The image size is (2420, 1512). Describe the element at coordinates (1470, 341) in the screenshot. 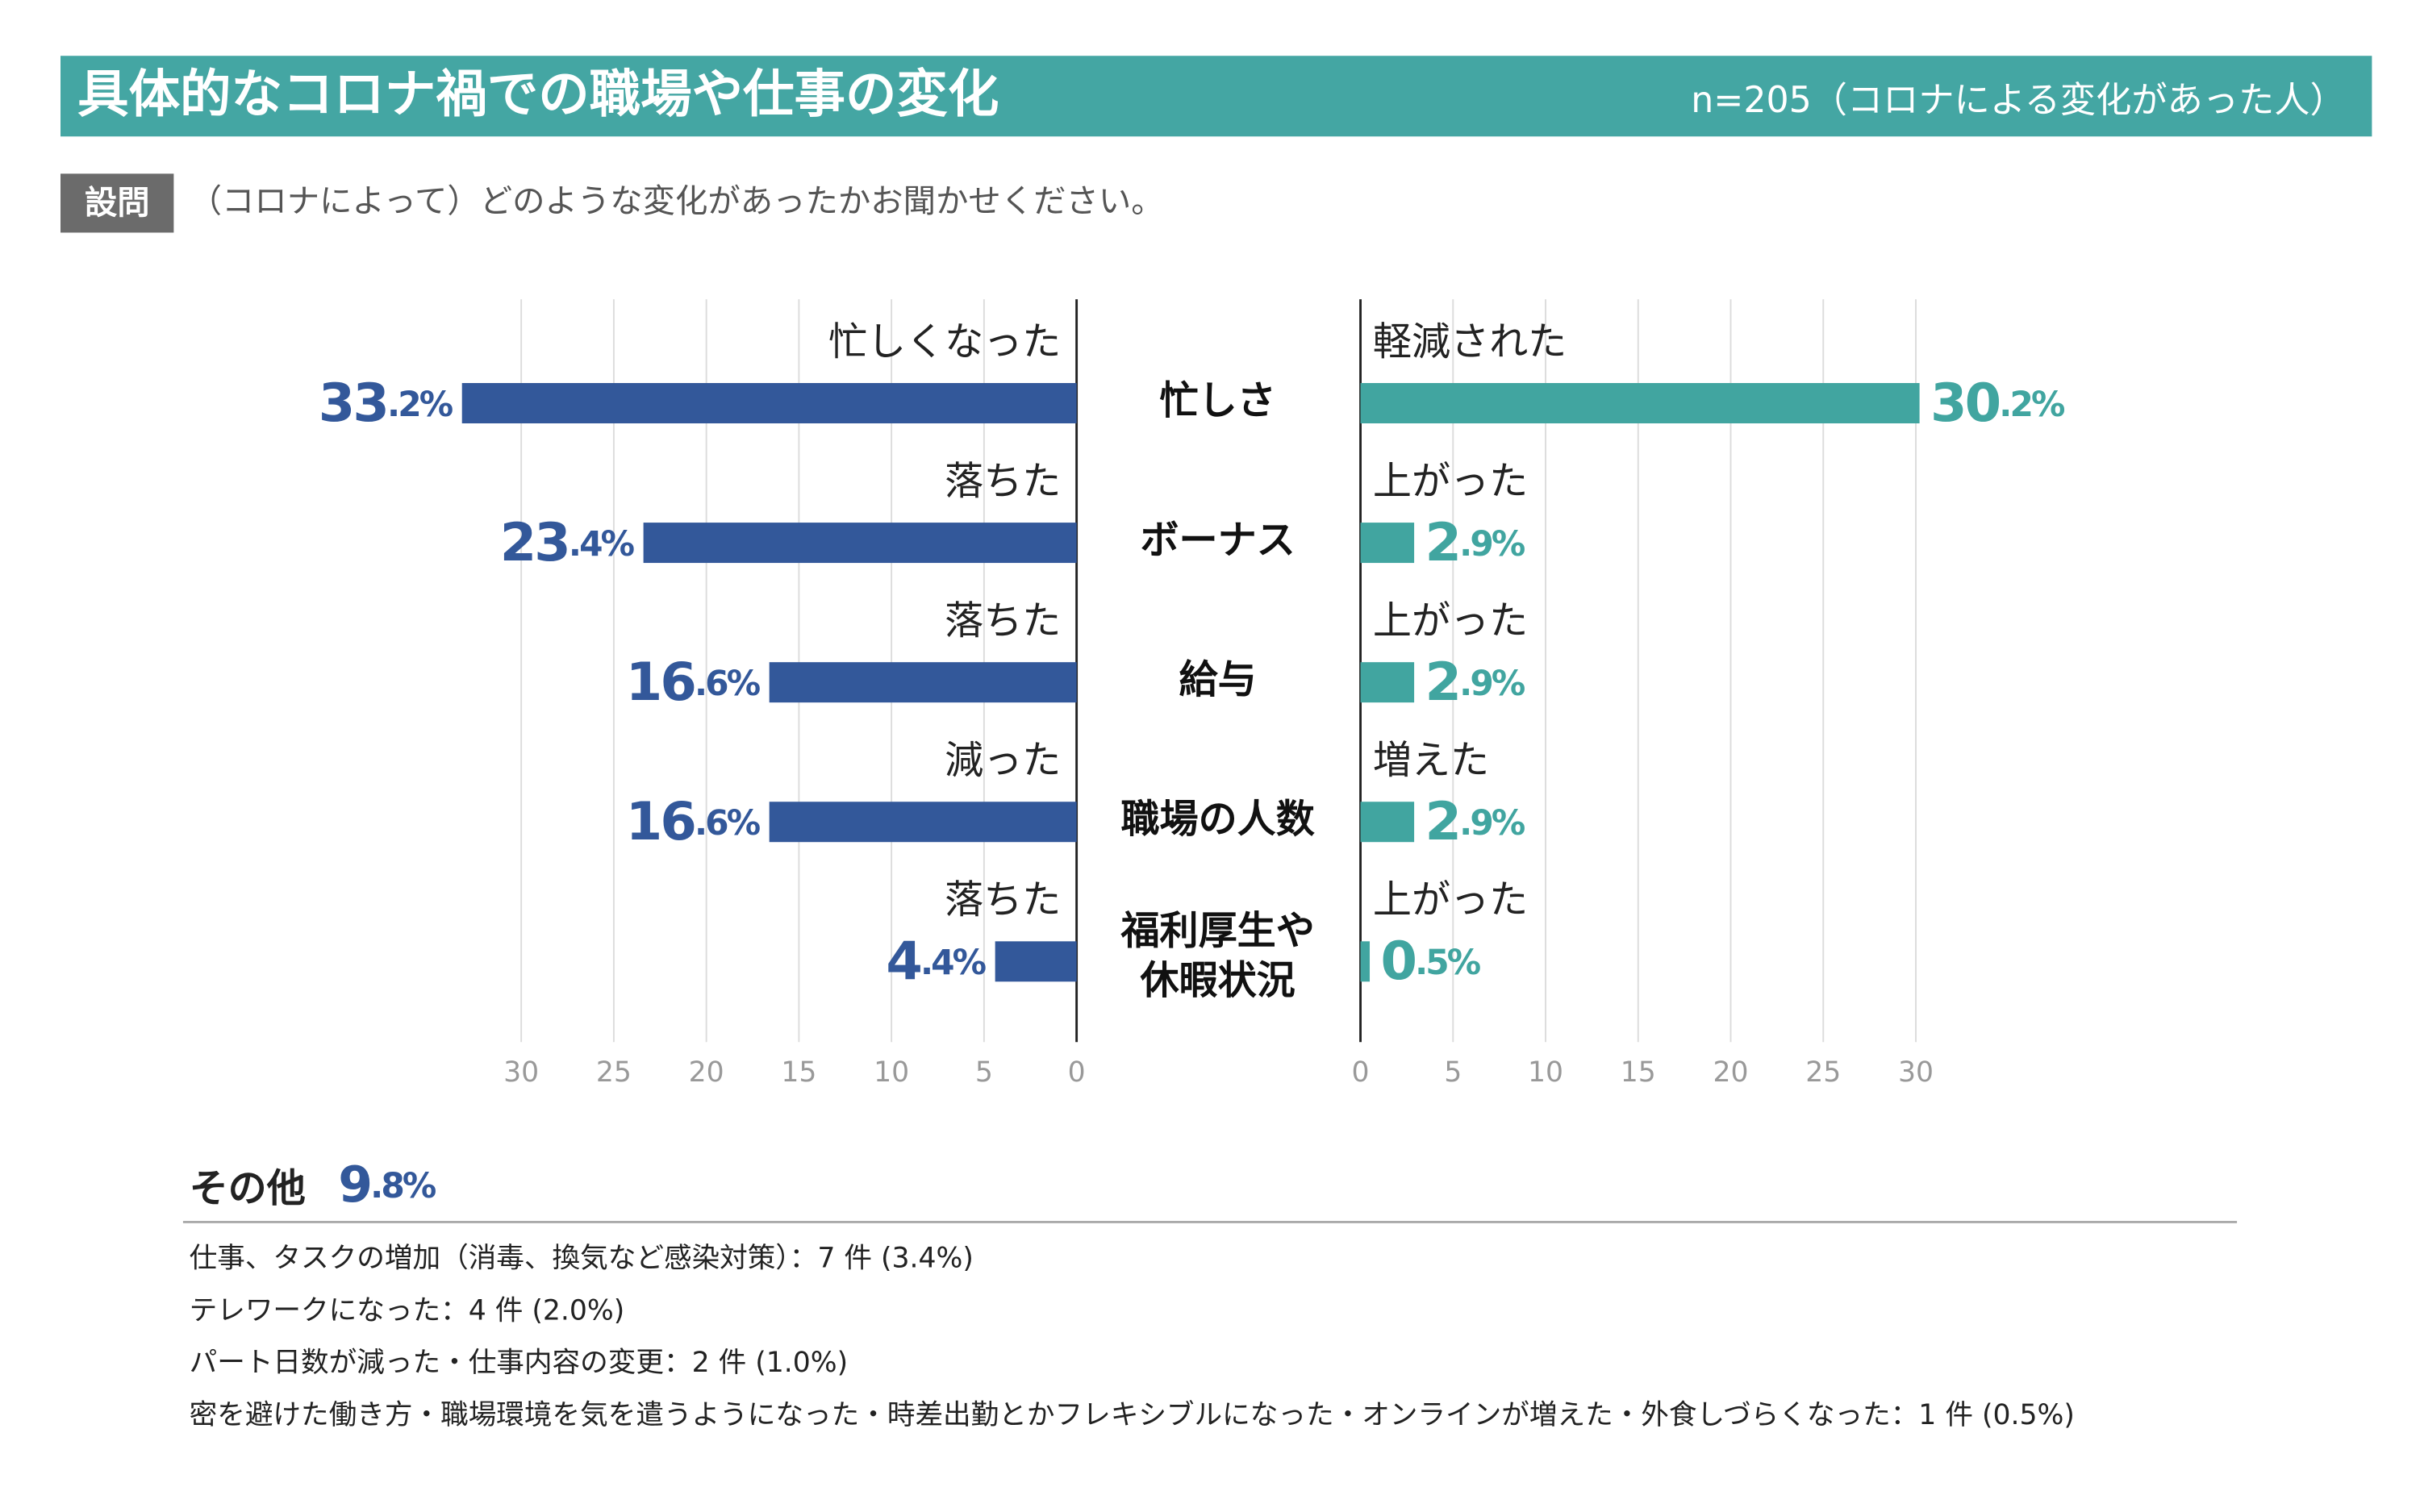

I see `bar-label: 軽減された` at that location.